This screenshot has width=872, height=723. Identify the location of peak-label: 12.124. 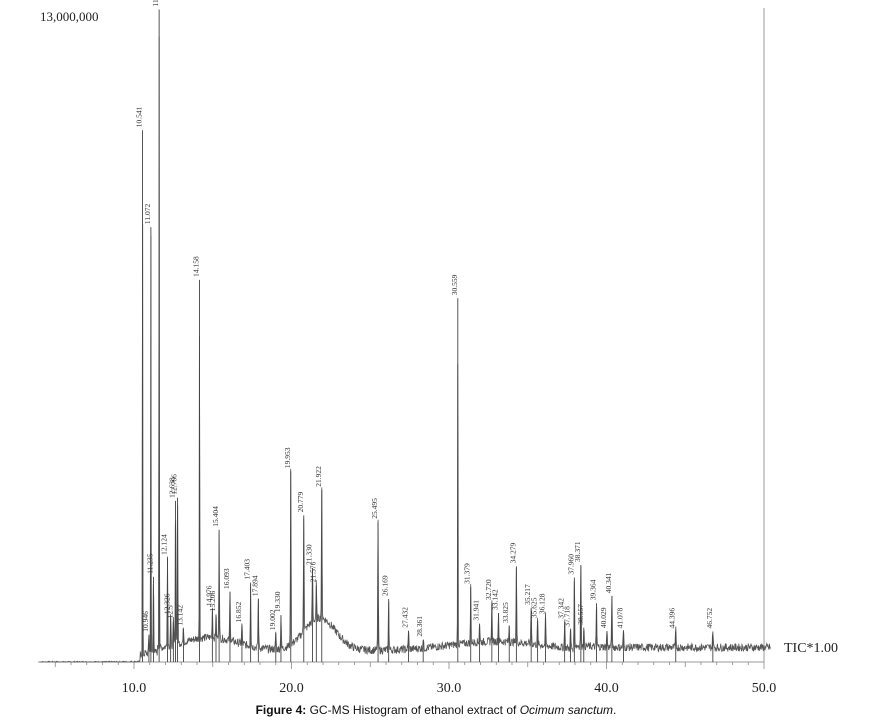
(163, 544).